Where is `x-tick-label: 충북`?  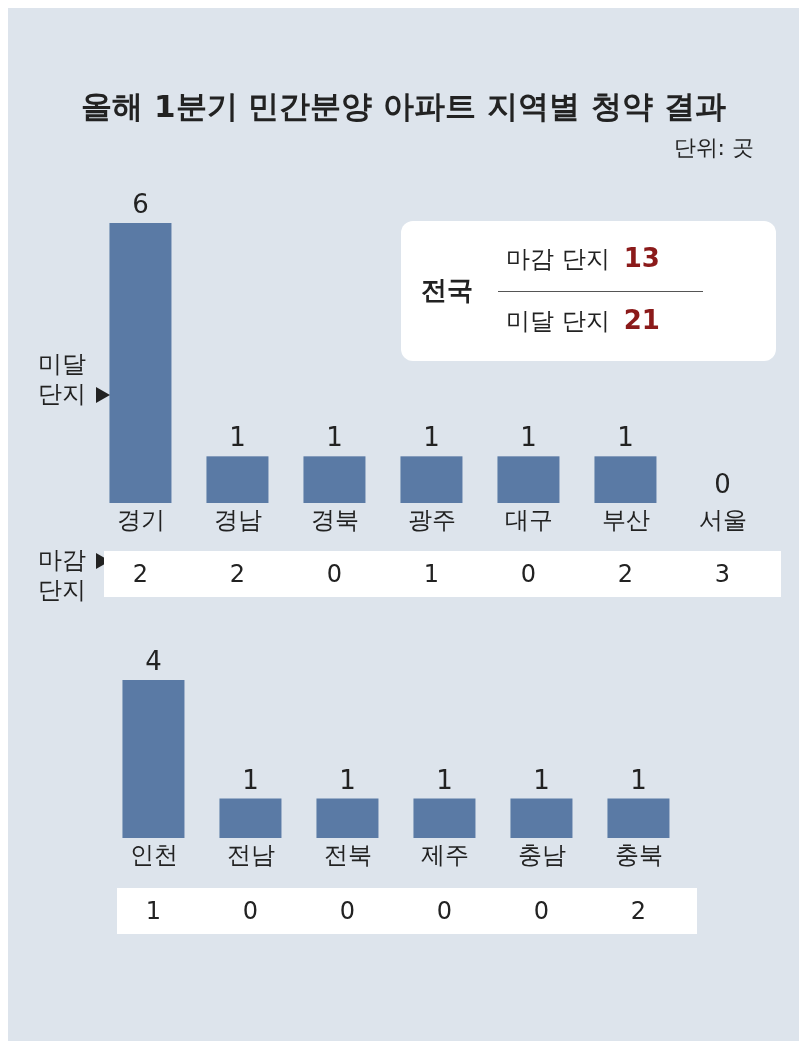
x-tick-label: 충북 is located at coordinates (638, 855).